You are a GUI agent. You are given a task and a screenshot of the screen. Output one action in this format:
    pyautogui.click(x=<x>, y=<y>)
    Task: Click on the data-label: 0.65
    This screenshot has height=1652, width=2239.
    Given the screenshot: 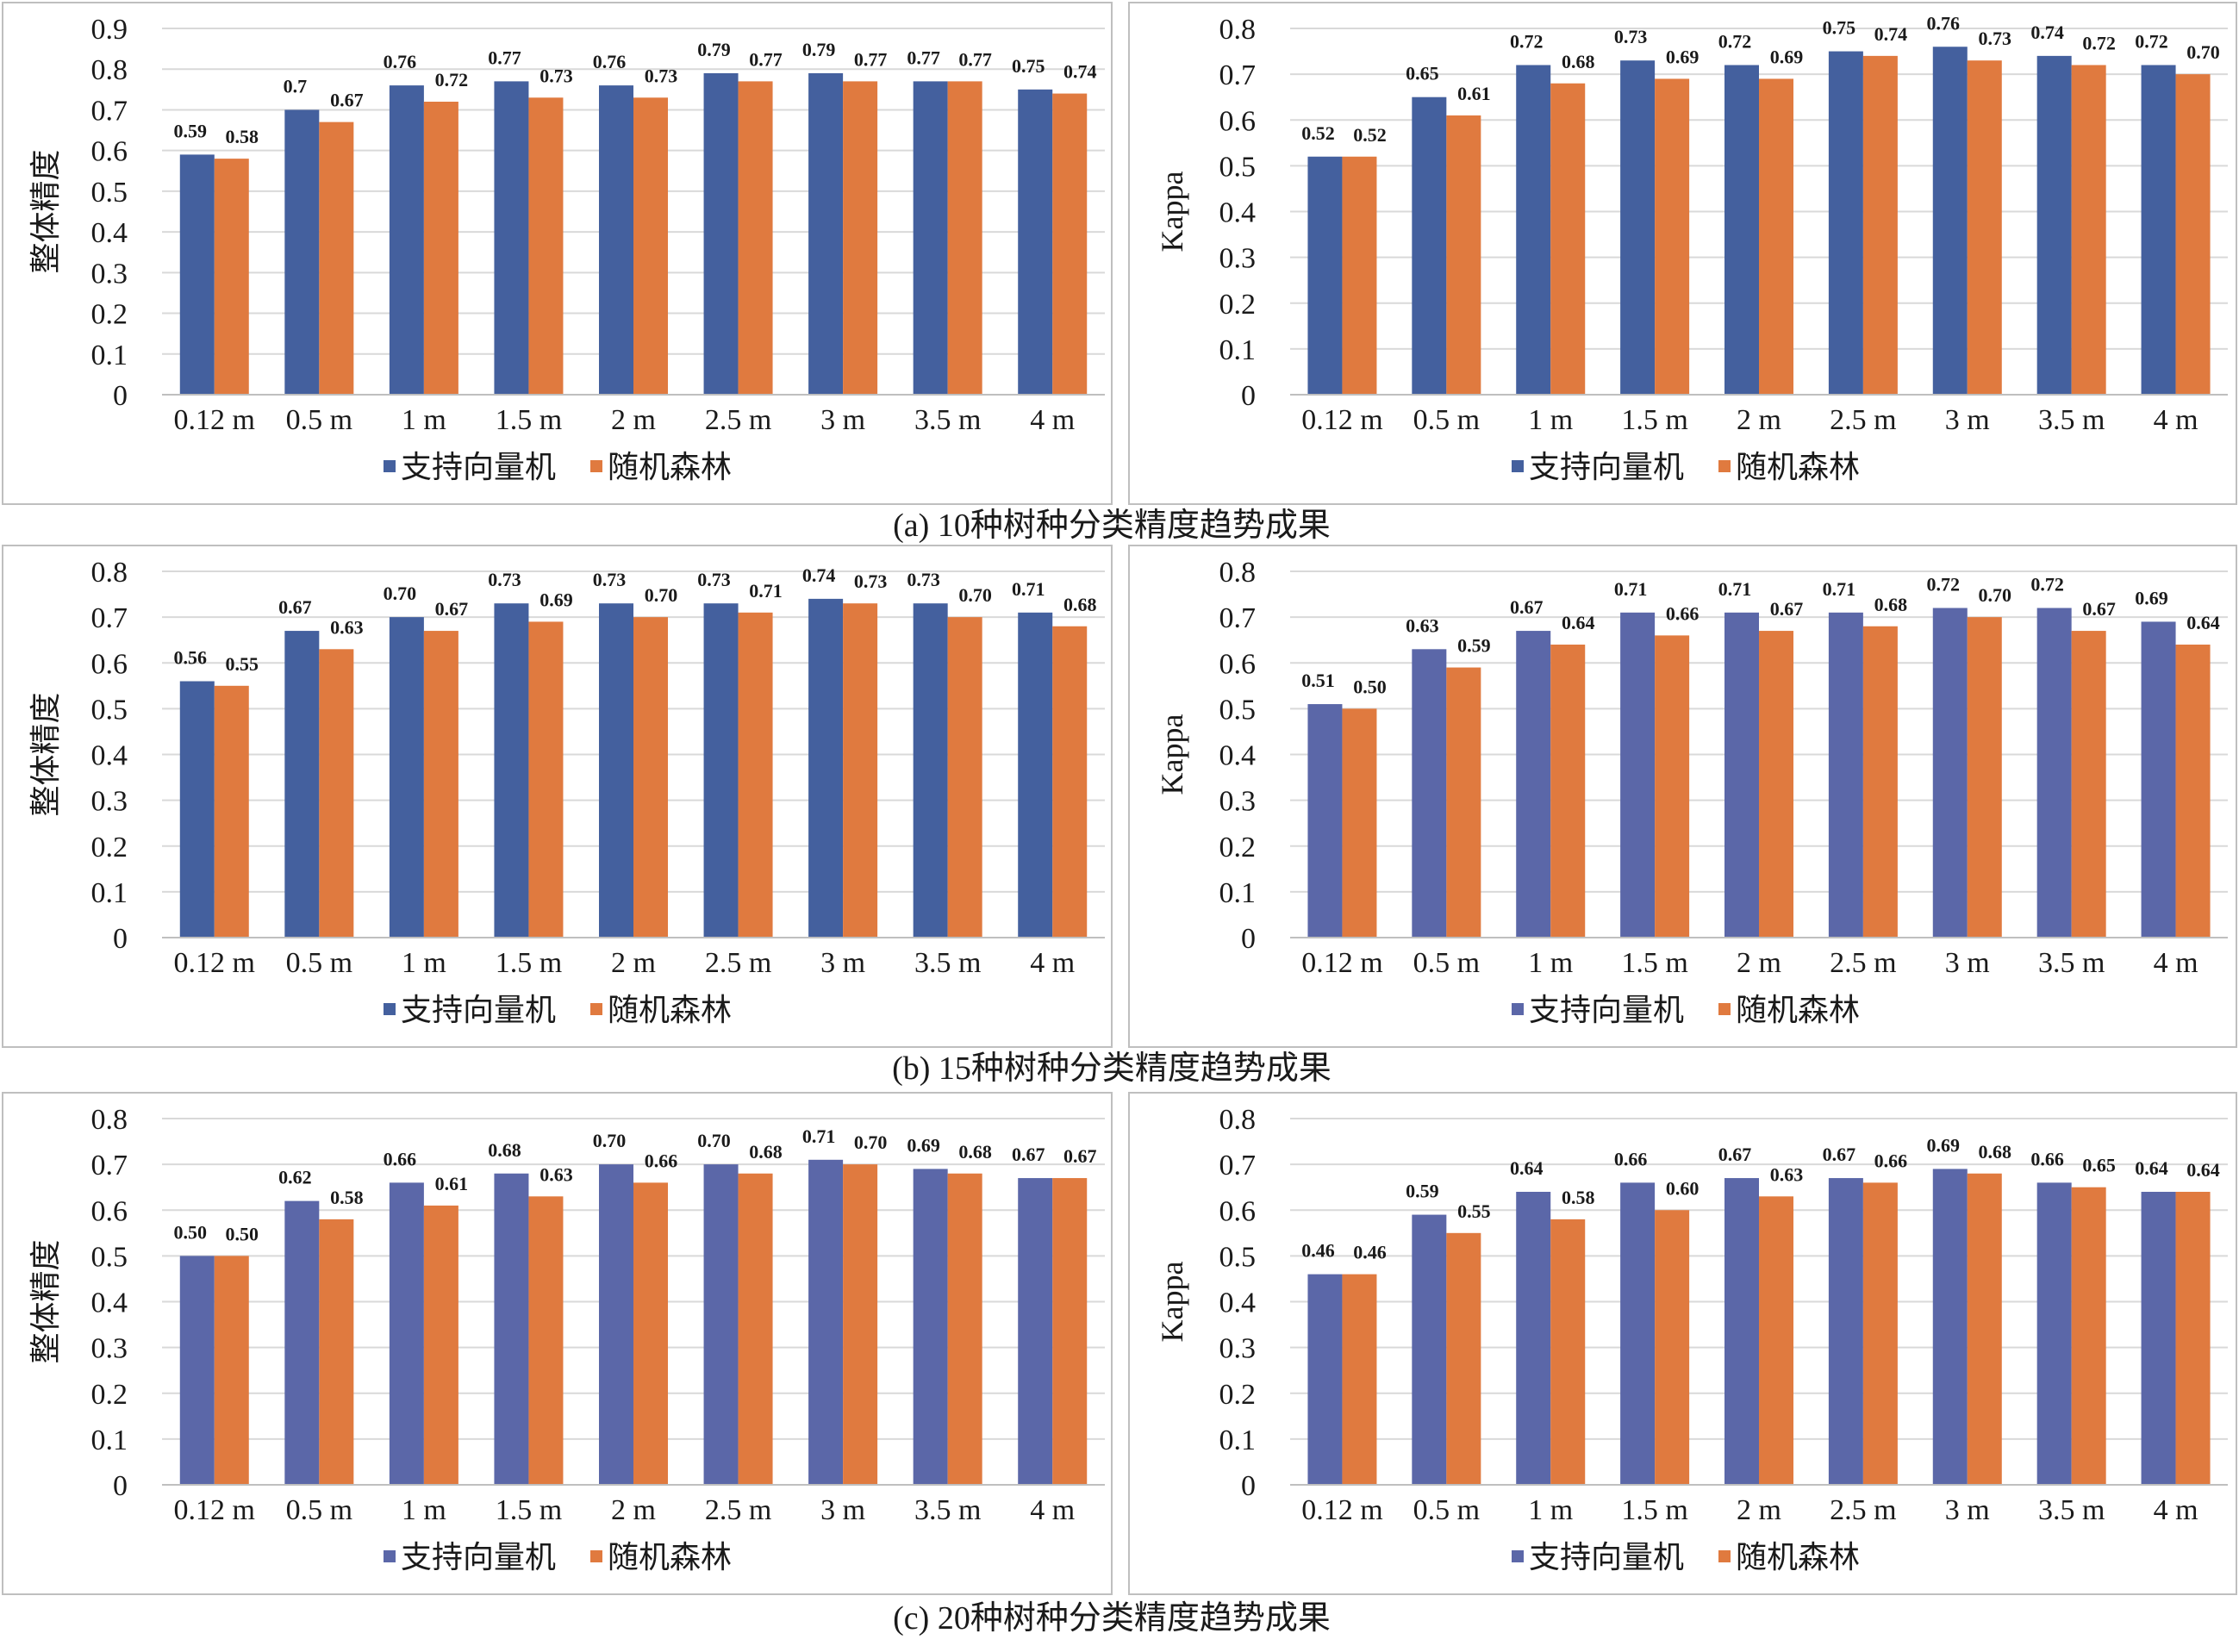 What is the action you would take?
    pyautogui.click(x=2099, y=1165)
    